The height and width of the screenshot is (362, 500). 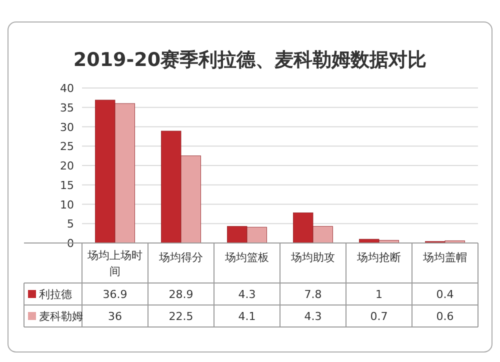 What do you see at coordinates (67, 127) in the screenshot?
I see `y-tick-label: 30` at bounding box center [67, 127].